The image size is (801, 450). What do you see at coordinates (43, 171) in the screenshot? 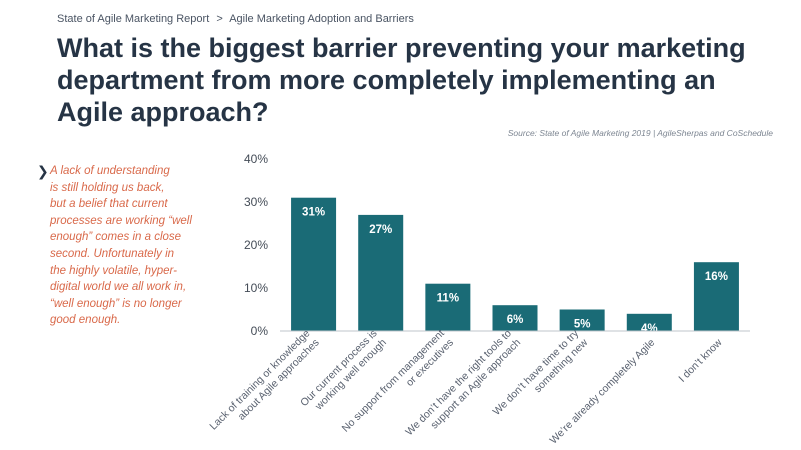
I see `chevron-right-icon: ❯` at bounding box center [43, 171].